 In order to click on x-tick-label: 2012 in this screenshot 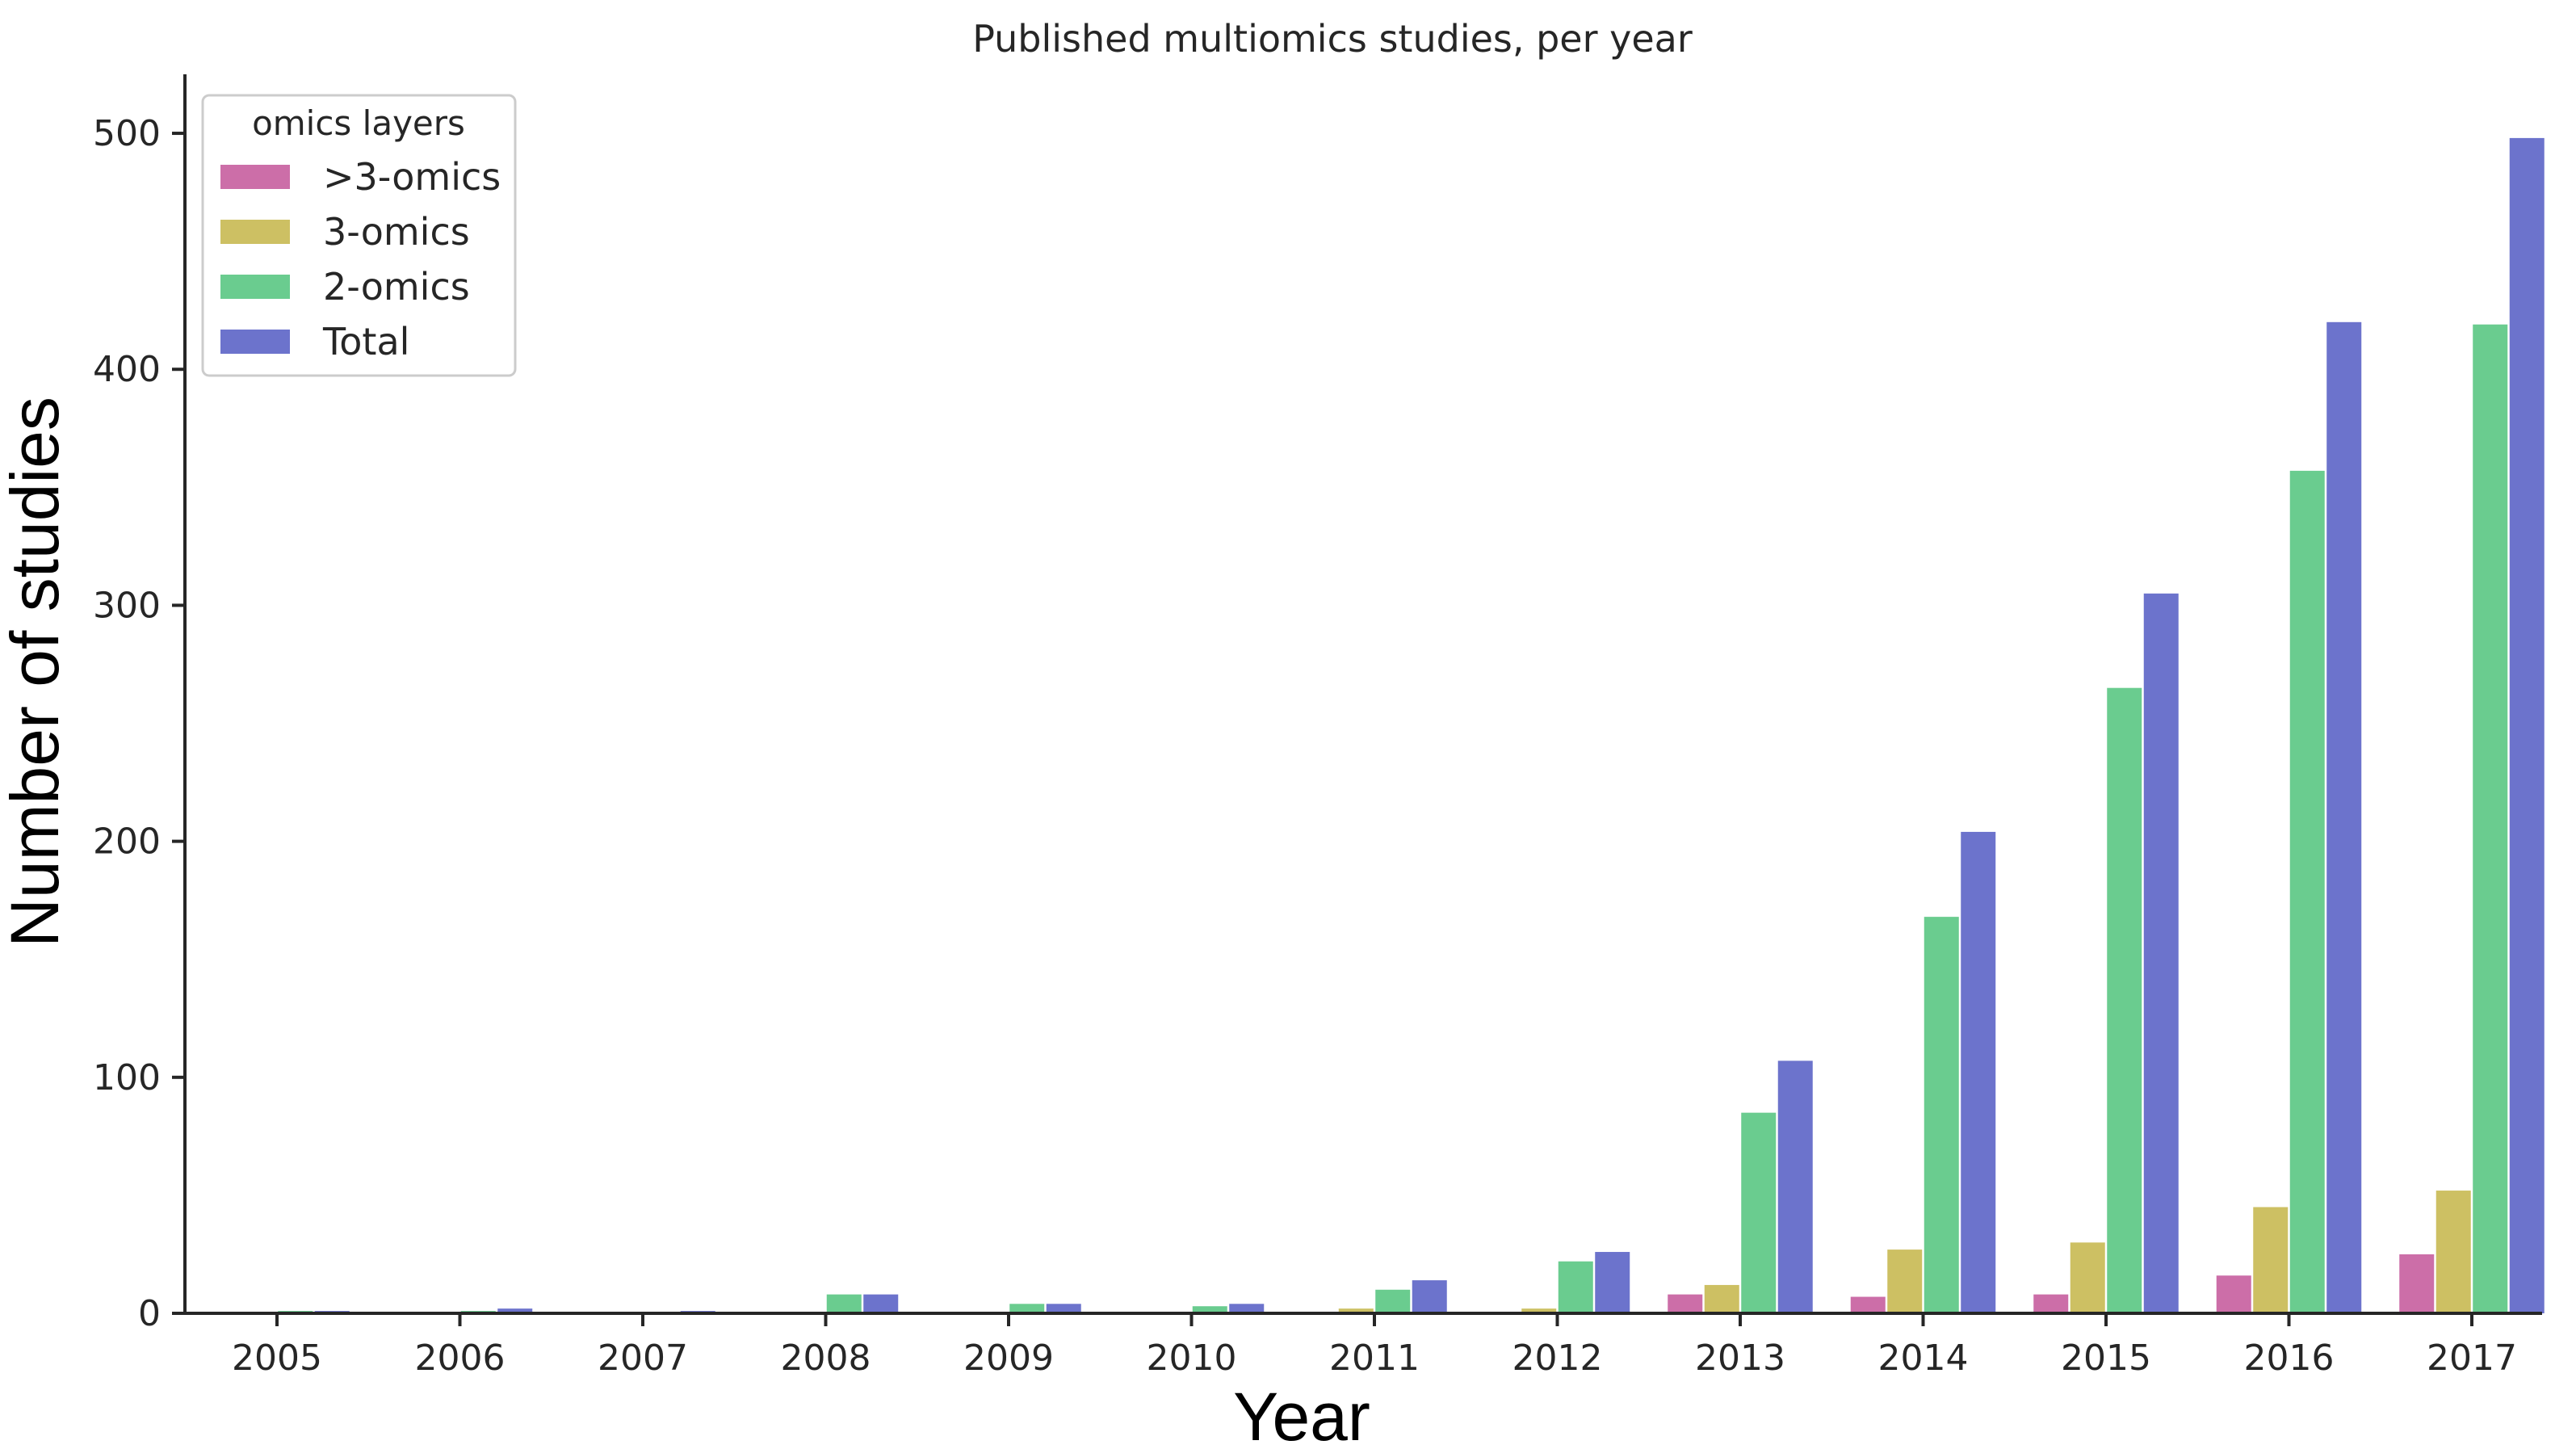, I will do `click(1557, 1358)`.